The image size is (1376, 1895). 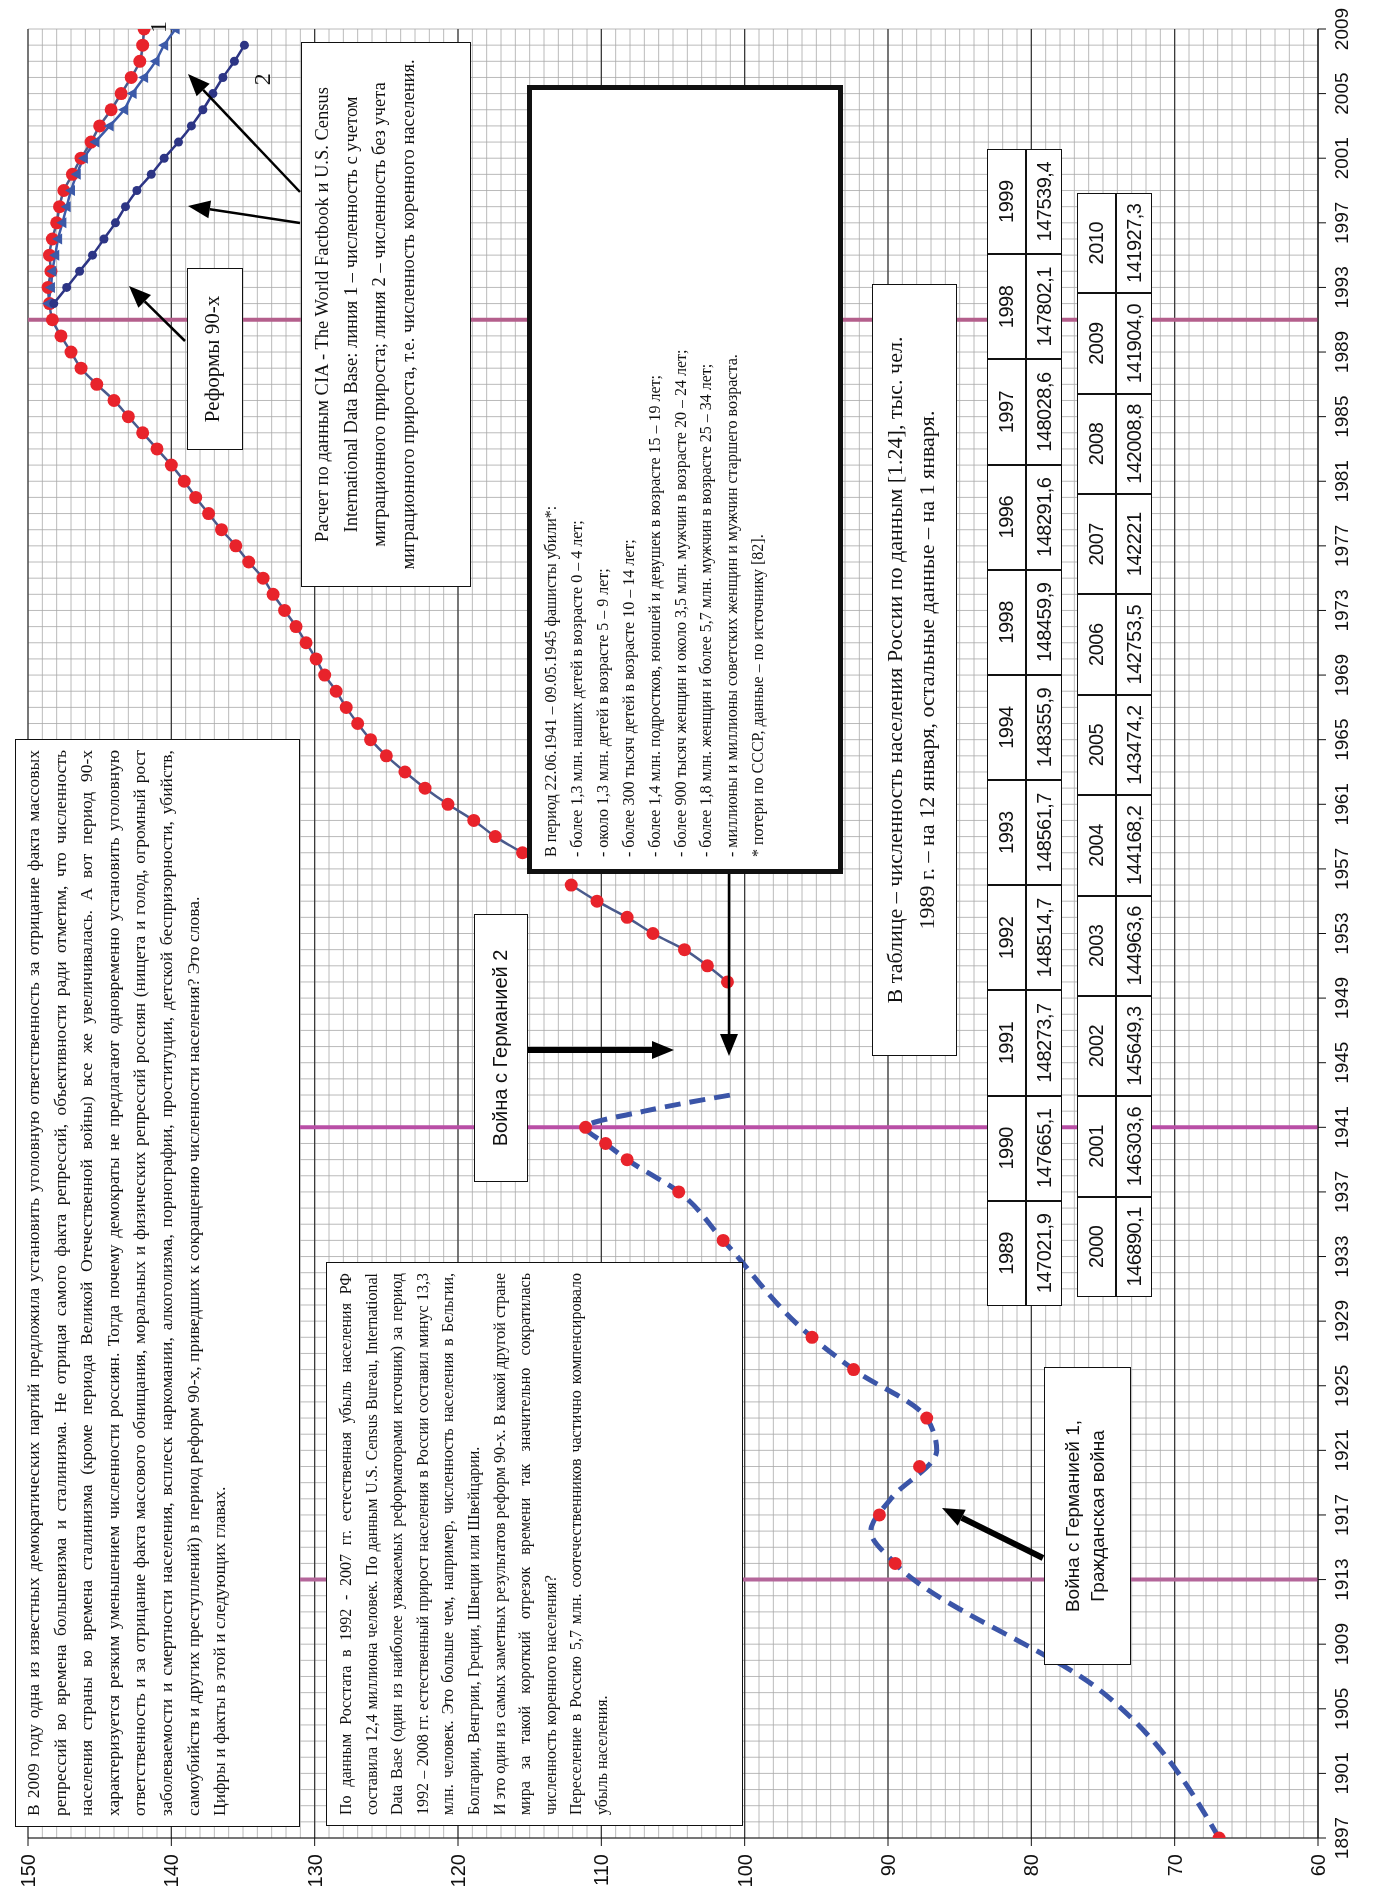 I want to click on y-tick-label: 1953, so click(x=1341, y=933).